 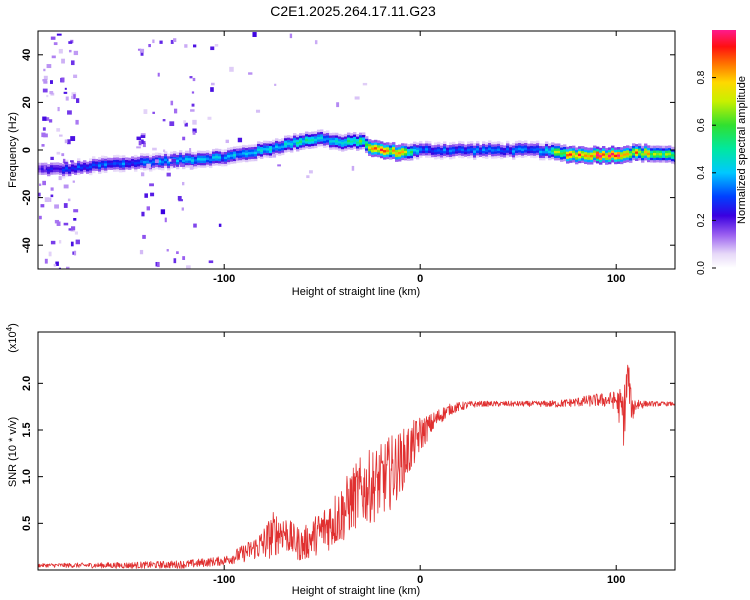 I want to click on snr-xtick-label: 100, so click(x=616, y=580).